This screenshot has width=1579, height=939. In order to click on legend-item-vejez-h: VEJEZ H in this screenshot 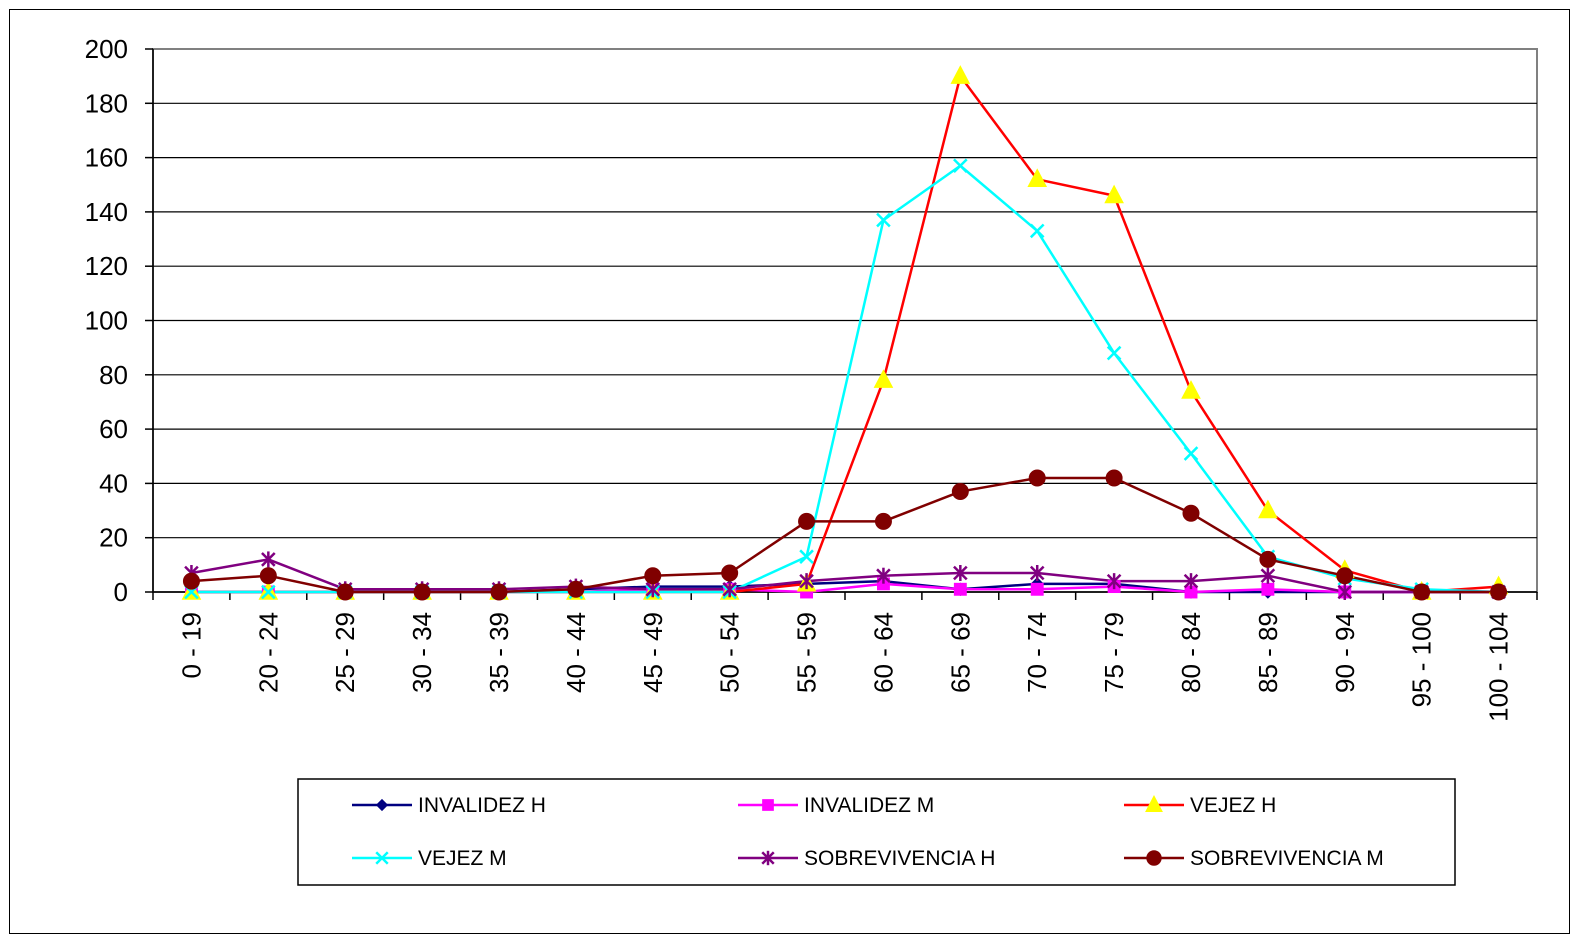, I will do `click(1200, 805)`.